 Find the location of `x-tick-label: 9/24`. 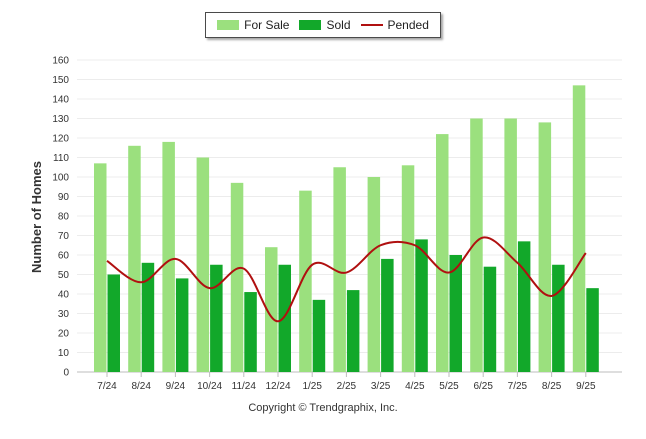

x-tick-label: 9/24 is located at coordinates (176, 386).